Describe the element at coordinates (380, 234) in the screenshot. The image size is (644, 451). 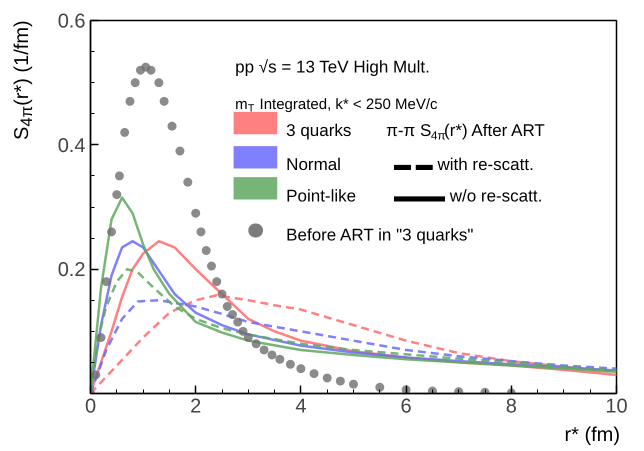
I see `legend-label: Before ART in "3 quarks"` at that location.